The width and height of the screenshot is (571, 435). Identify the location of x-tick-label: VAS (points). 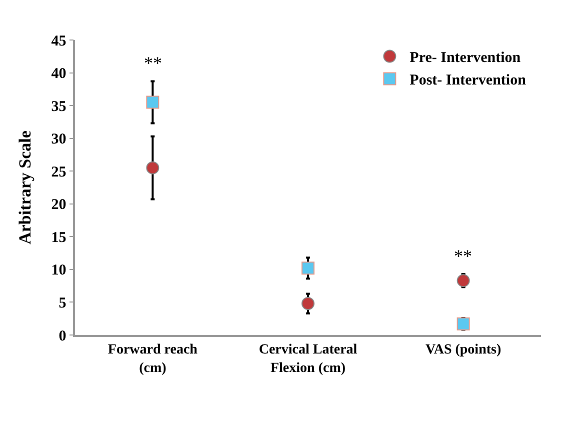
(464, 350).